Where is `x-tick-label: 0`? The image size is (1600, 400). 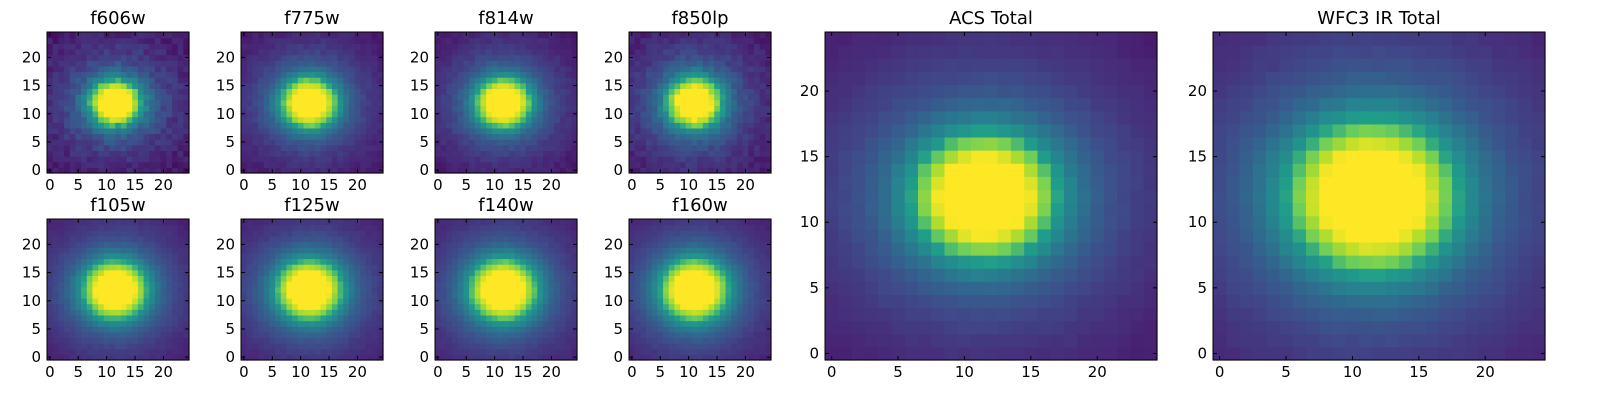
x-tick-label: 0 is located at coordinates (50, 372).